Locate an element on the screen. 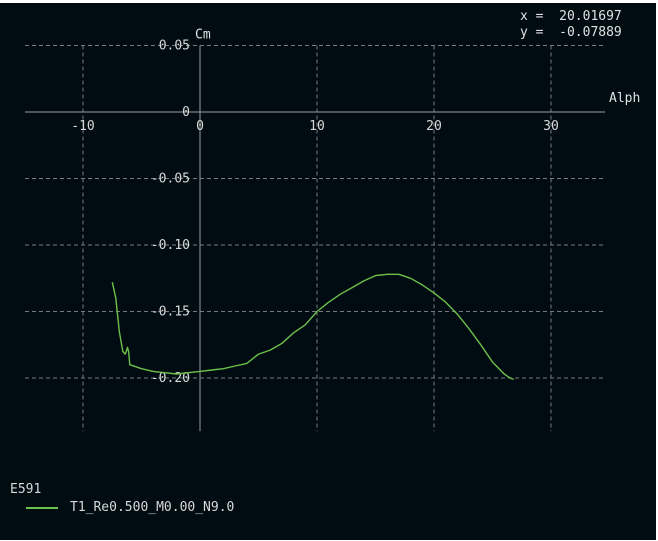 Image resolution: width=658 pixels, height=541 pixels. legend-entry: T1_Re0.500_M0.00_N9.0 is located at coordinates (122, 507).